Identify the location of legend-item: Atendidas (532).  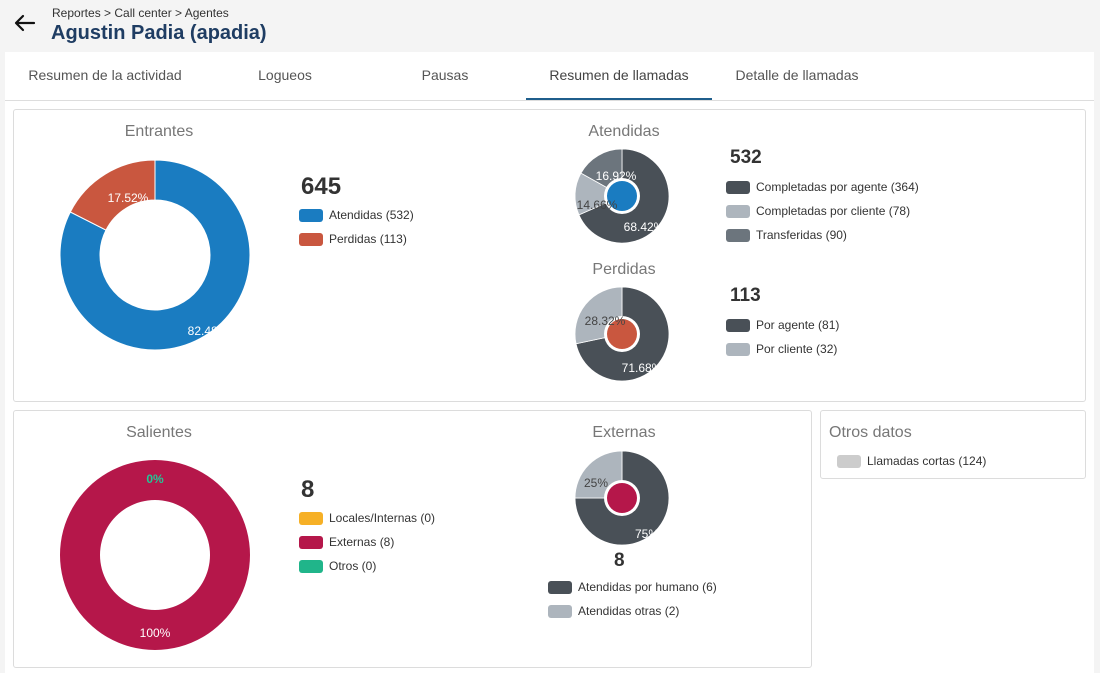
(356, 215).